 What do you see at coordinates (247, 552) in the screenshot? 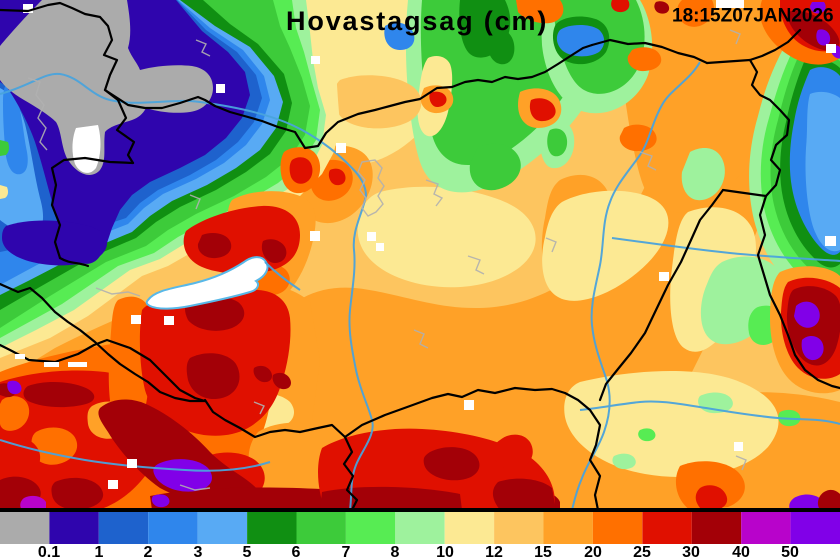
I see `svg-text: 5` at bounding box center [247, 552].